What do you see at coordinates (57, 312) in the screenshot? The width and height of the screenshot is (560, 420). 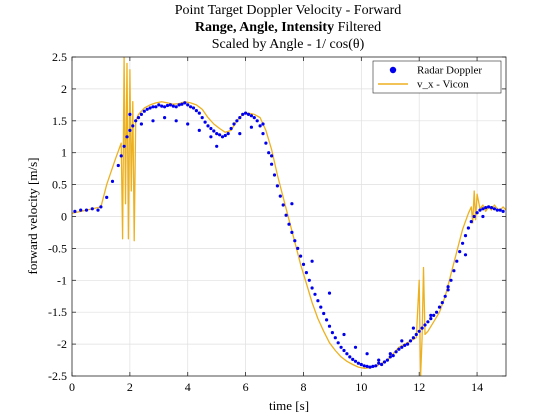 I see `y-tick-label: -1.5` at bounding box center [57, 312].